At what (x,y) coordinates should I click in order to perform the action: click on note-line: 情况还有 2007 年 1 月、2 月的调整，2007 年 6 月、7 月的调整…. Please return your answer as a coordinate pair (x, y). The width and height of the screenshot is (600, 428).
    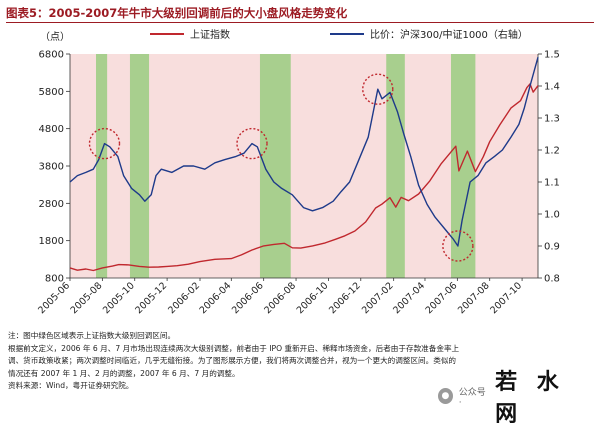
    Looking at the image, I should click on (124, 373).